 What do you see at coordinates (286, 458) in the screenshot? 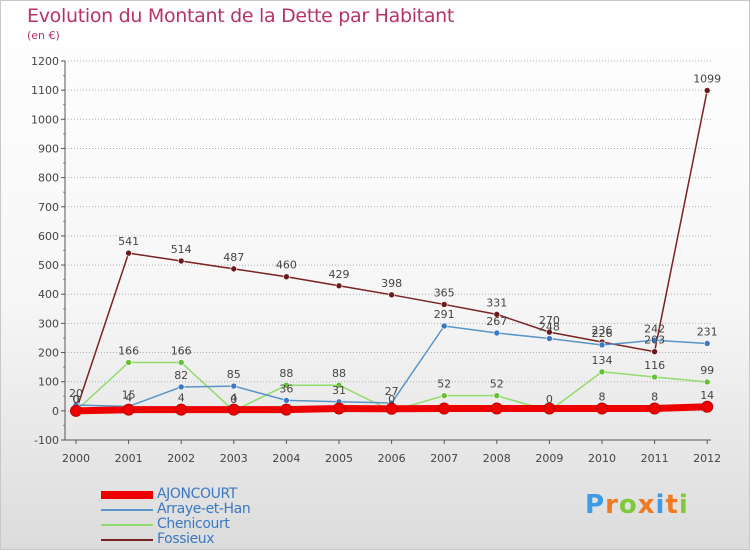
I see `x-tick-label: 2004` at bounding box center [286, 458].